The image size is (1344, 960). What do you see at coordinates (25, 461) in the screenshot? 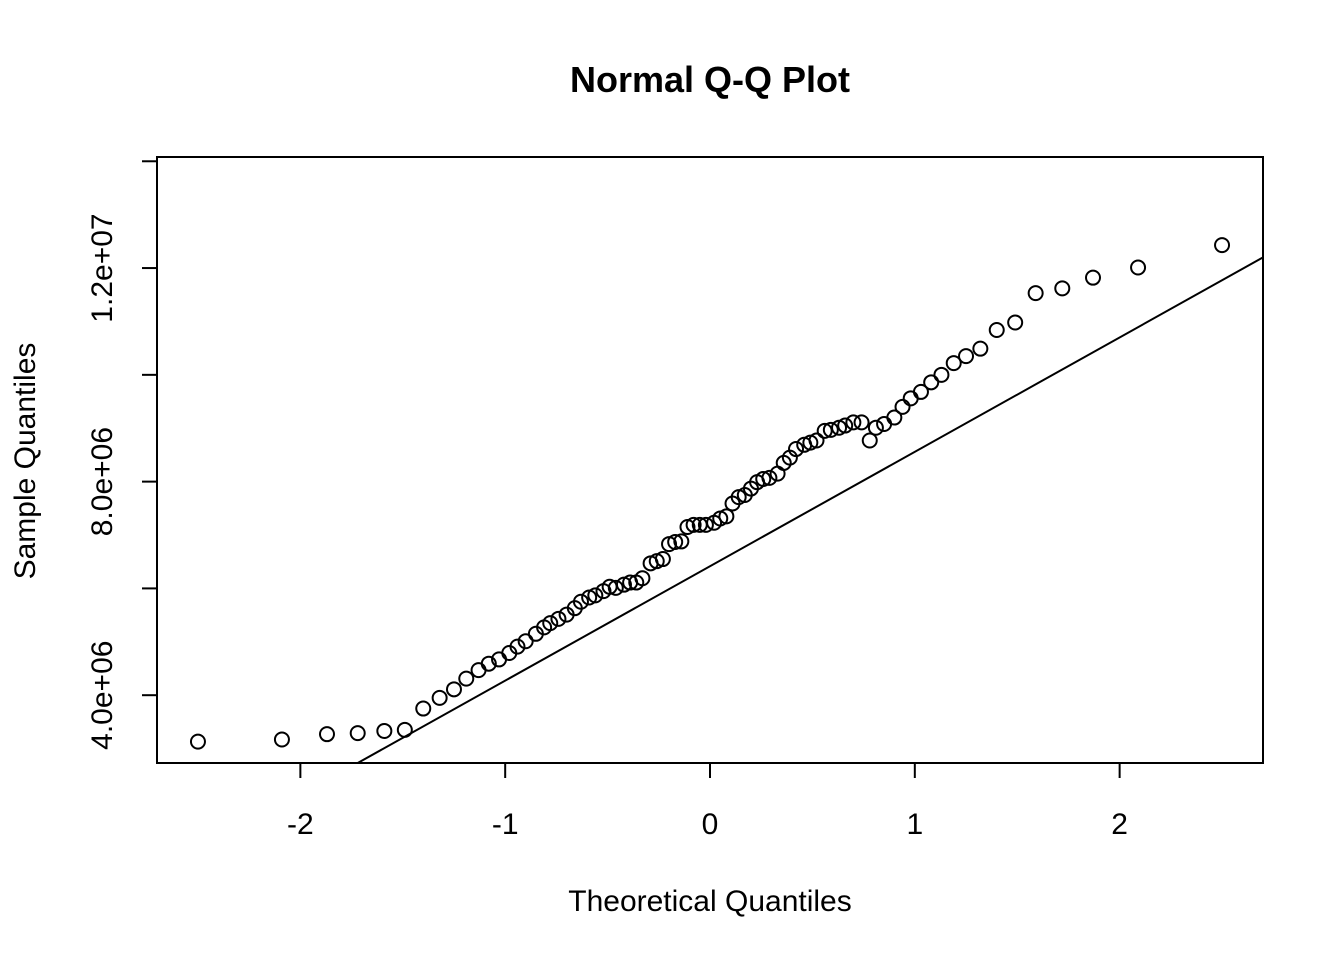
I see `y-axis-label: Sample Quantiles` at bounding box center [25, 461].